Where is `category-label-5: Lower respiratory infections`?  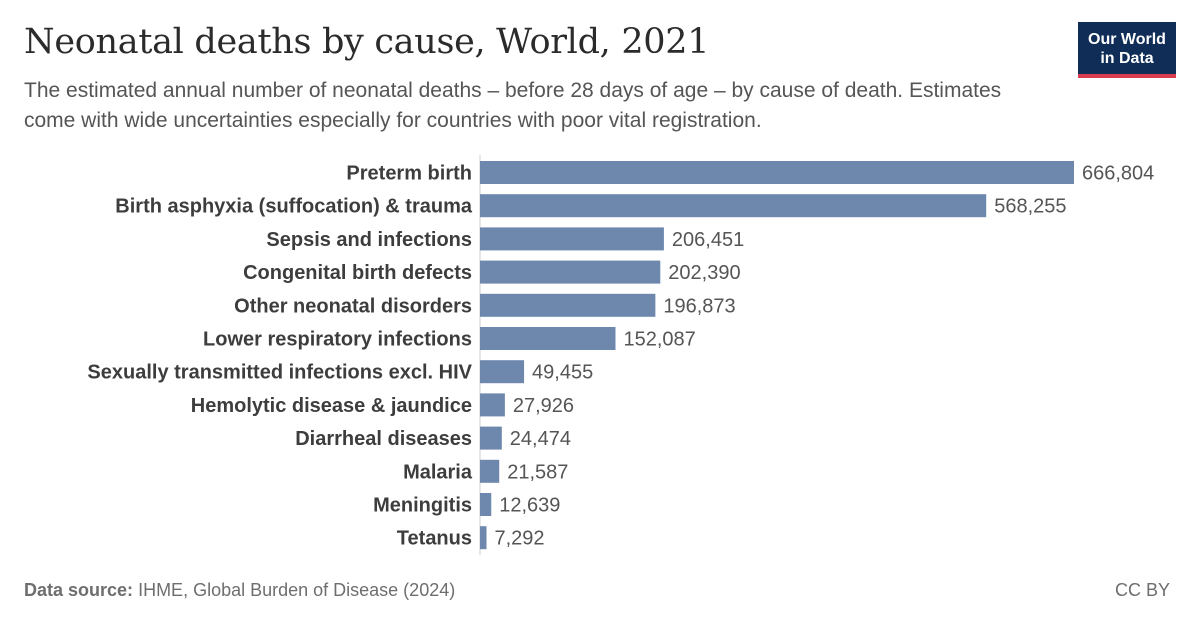 category-label-5: Lower respiratory infections is located at coordinates (337, 340).